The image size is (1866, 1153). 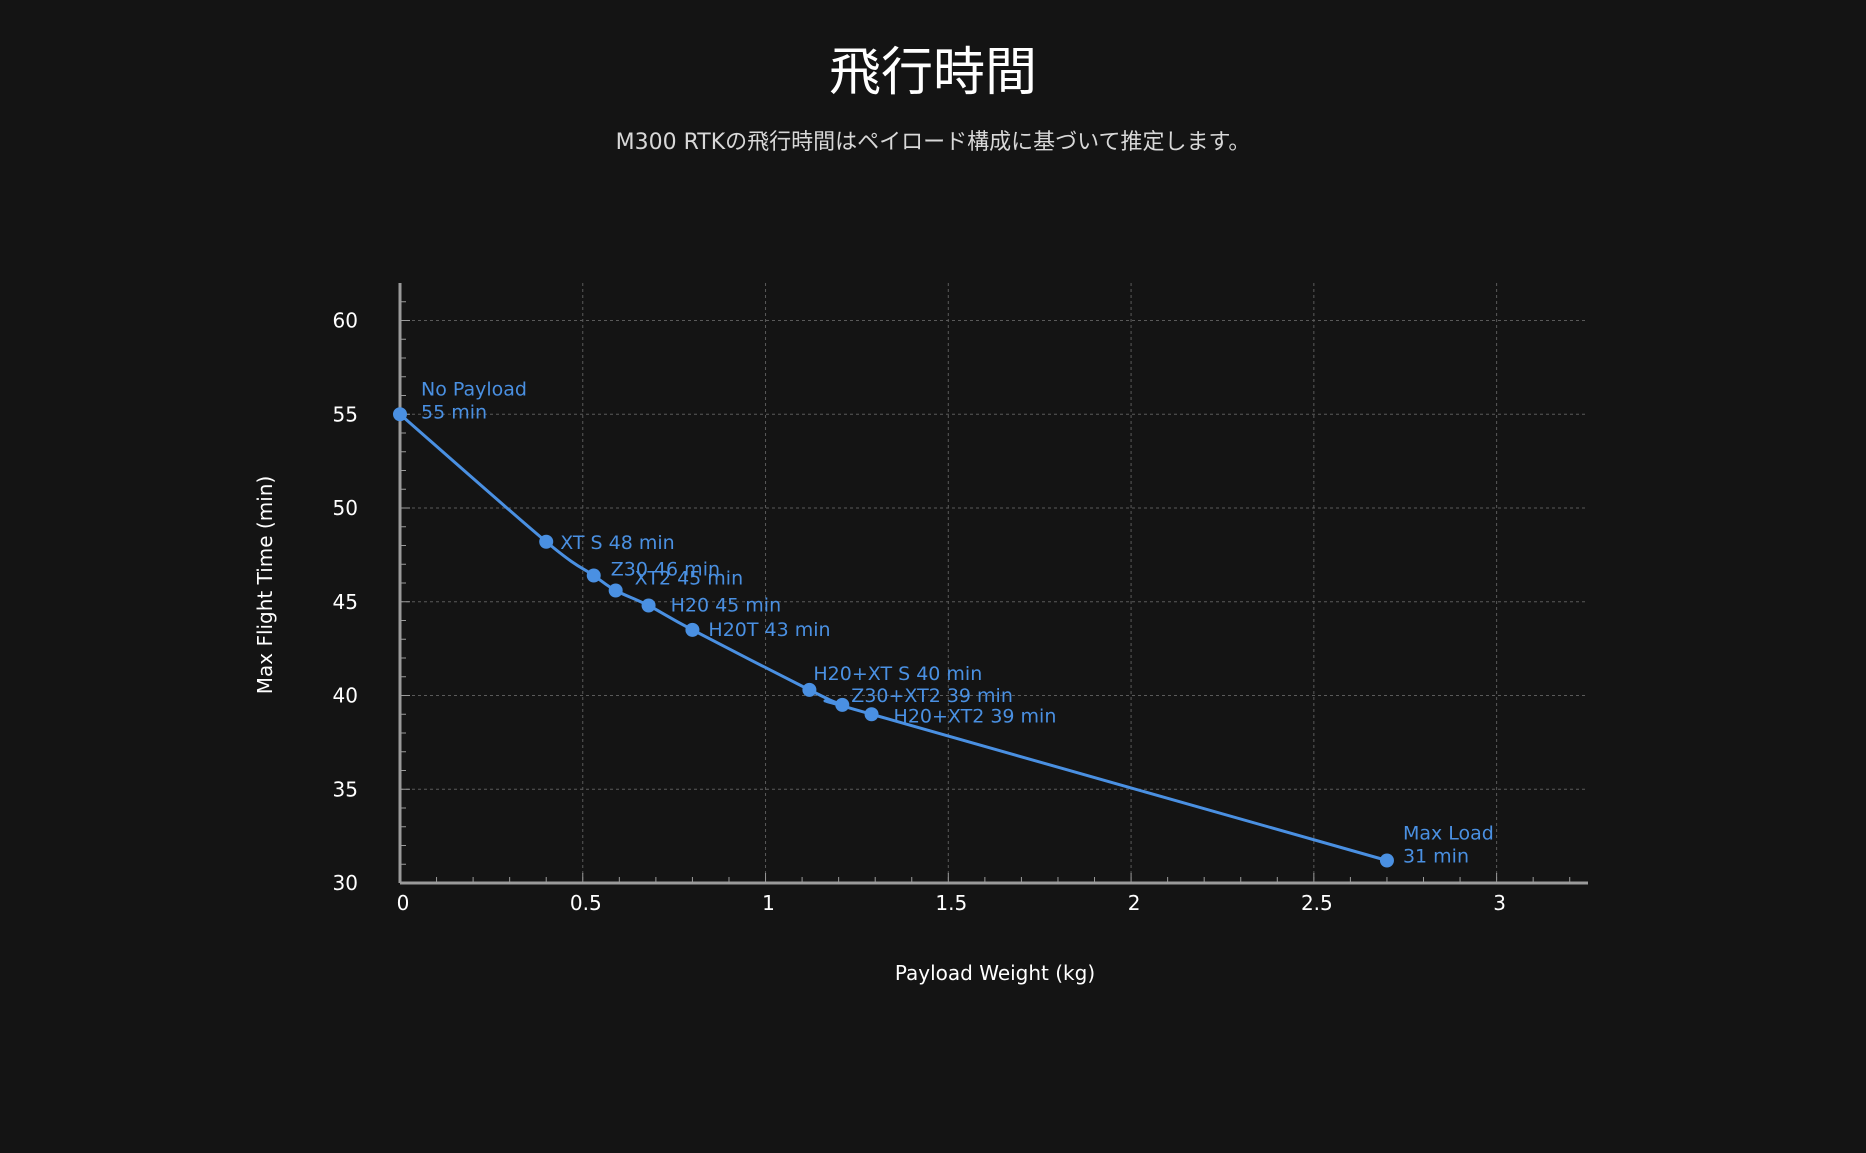 I want to click on x-tick-label: 3, so click(x=1499, y=903).